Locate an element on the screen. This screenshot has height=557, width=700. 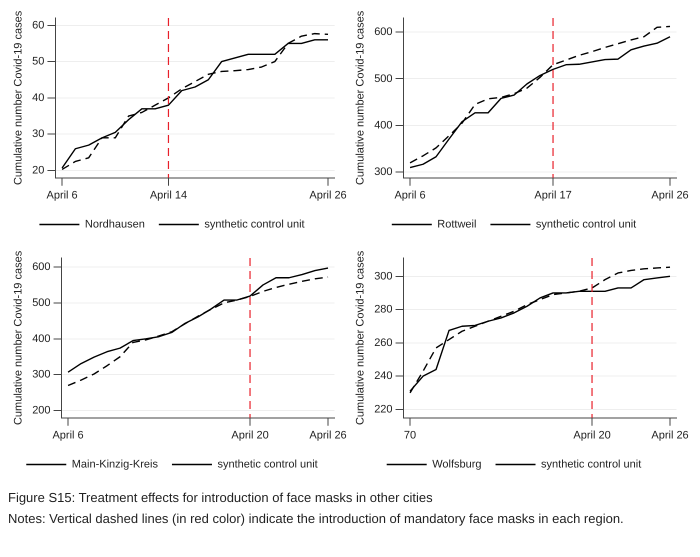
y-tick-label: 60 is located at coordinates (38, 25).